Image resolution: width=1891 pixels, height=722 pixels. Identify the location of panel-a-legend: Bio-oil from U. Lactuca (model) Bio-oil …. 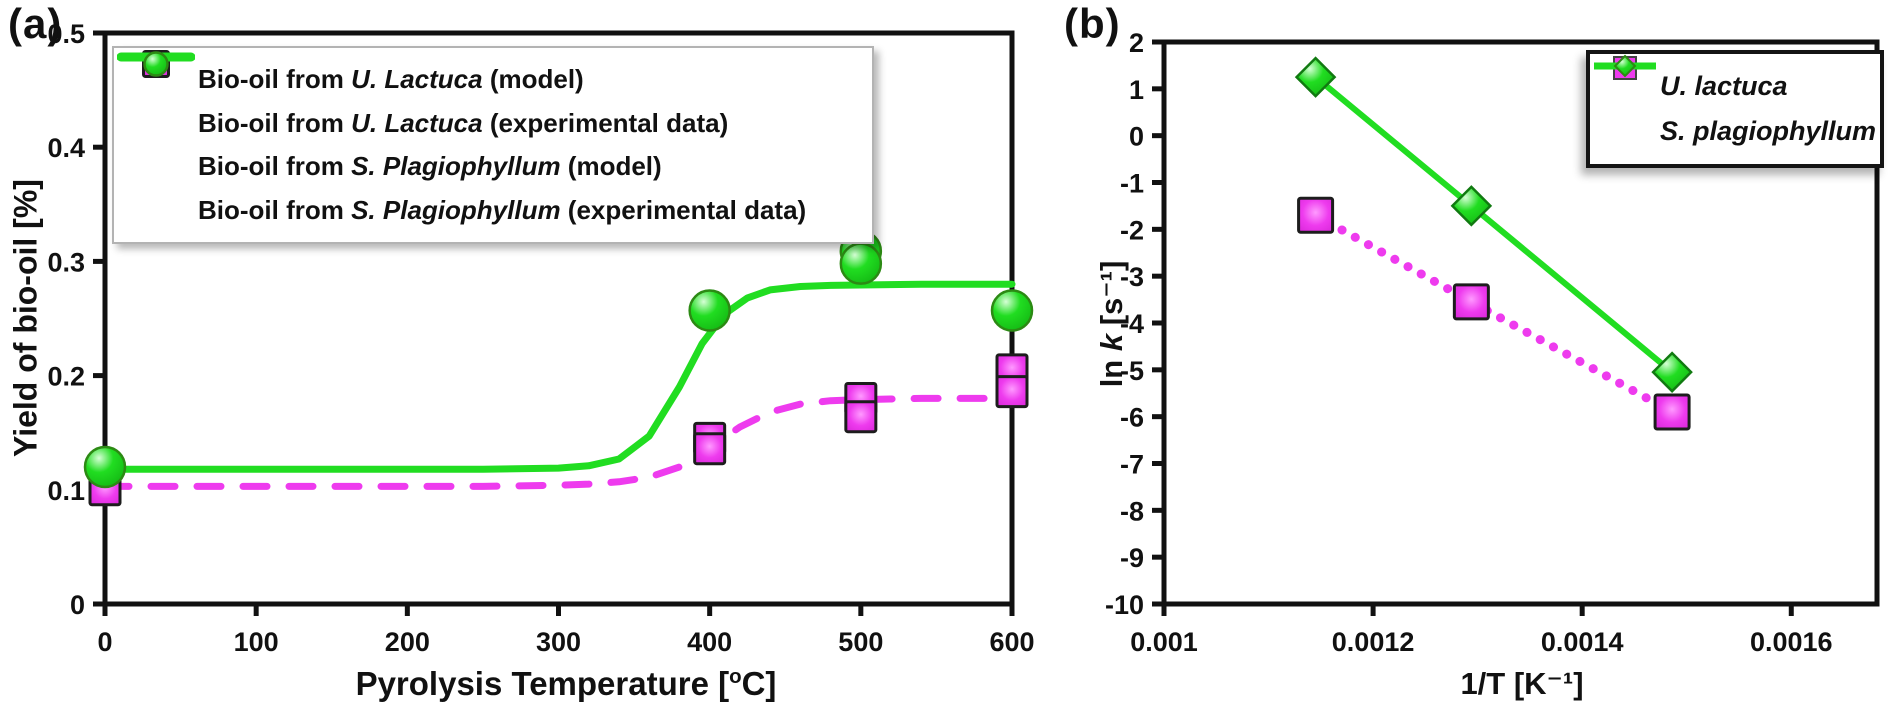
(493, 145).